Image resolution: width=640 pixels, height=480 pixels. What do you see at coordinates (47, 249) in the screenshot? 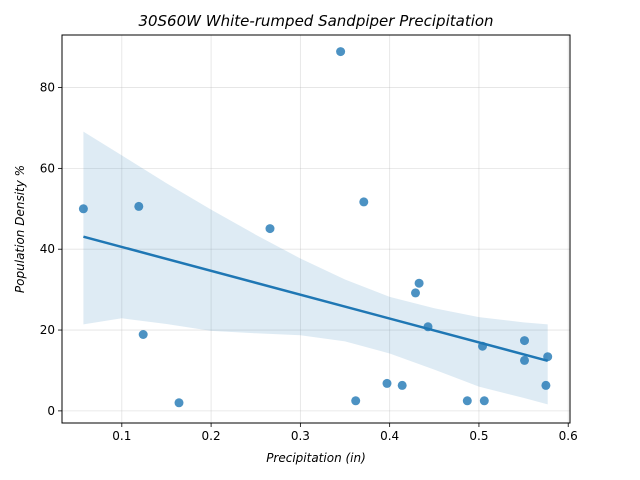
I see `y-tick-label: 40` at bounding box center [47, 249].